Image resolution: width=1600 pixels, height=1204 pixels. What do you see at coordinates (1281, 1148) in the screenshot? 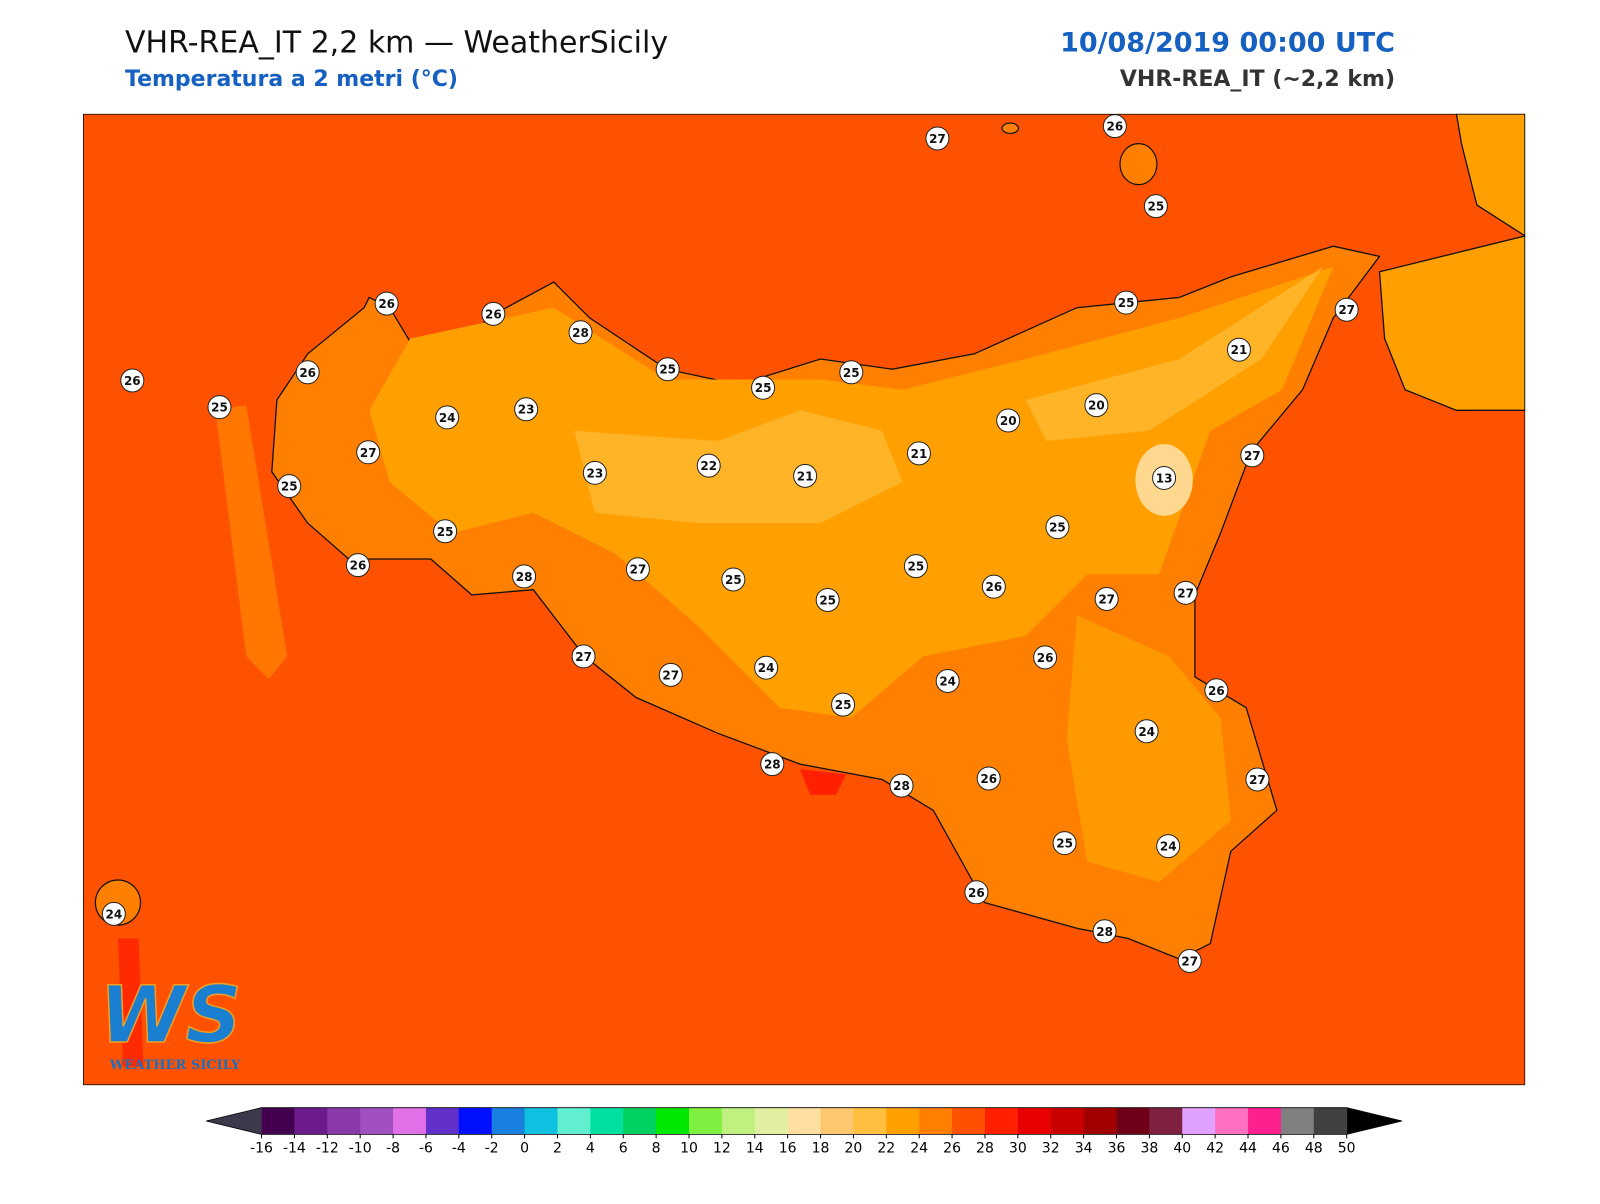
I see `tick-label: 46` at bounding box center [1281, 1148].